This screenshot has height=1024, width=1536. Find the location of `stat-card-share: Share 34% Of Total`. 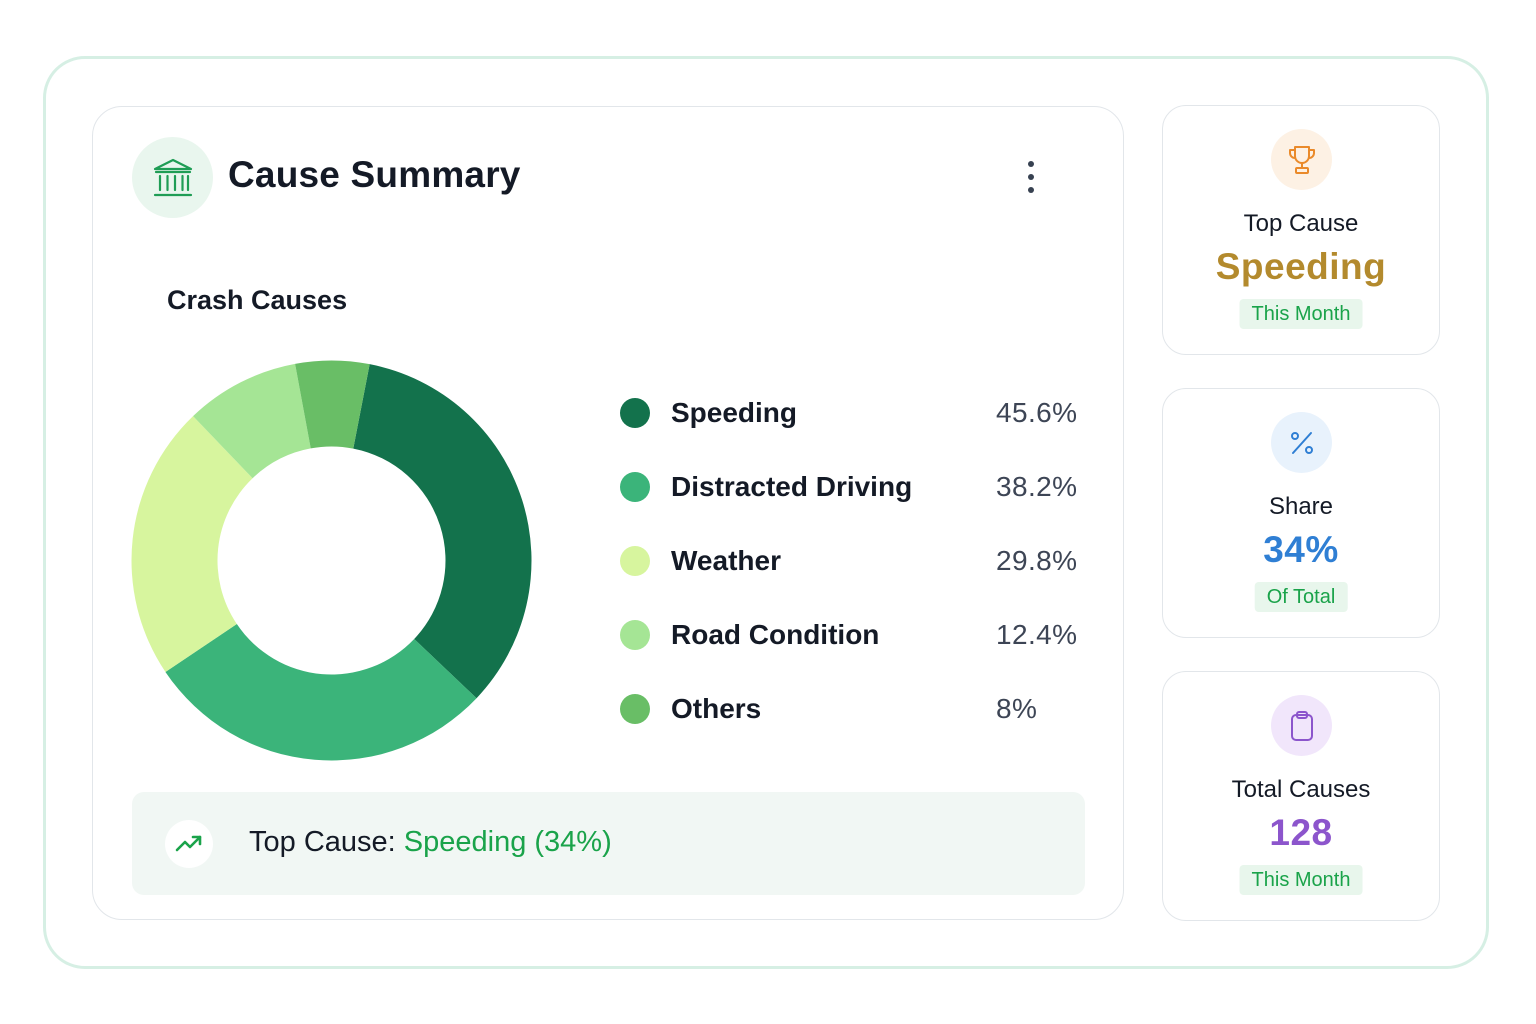

stat-card-share: Share 34% Of Total is located at coordinates (1301, 513).